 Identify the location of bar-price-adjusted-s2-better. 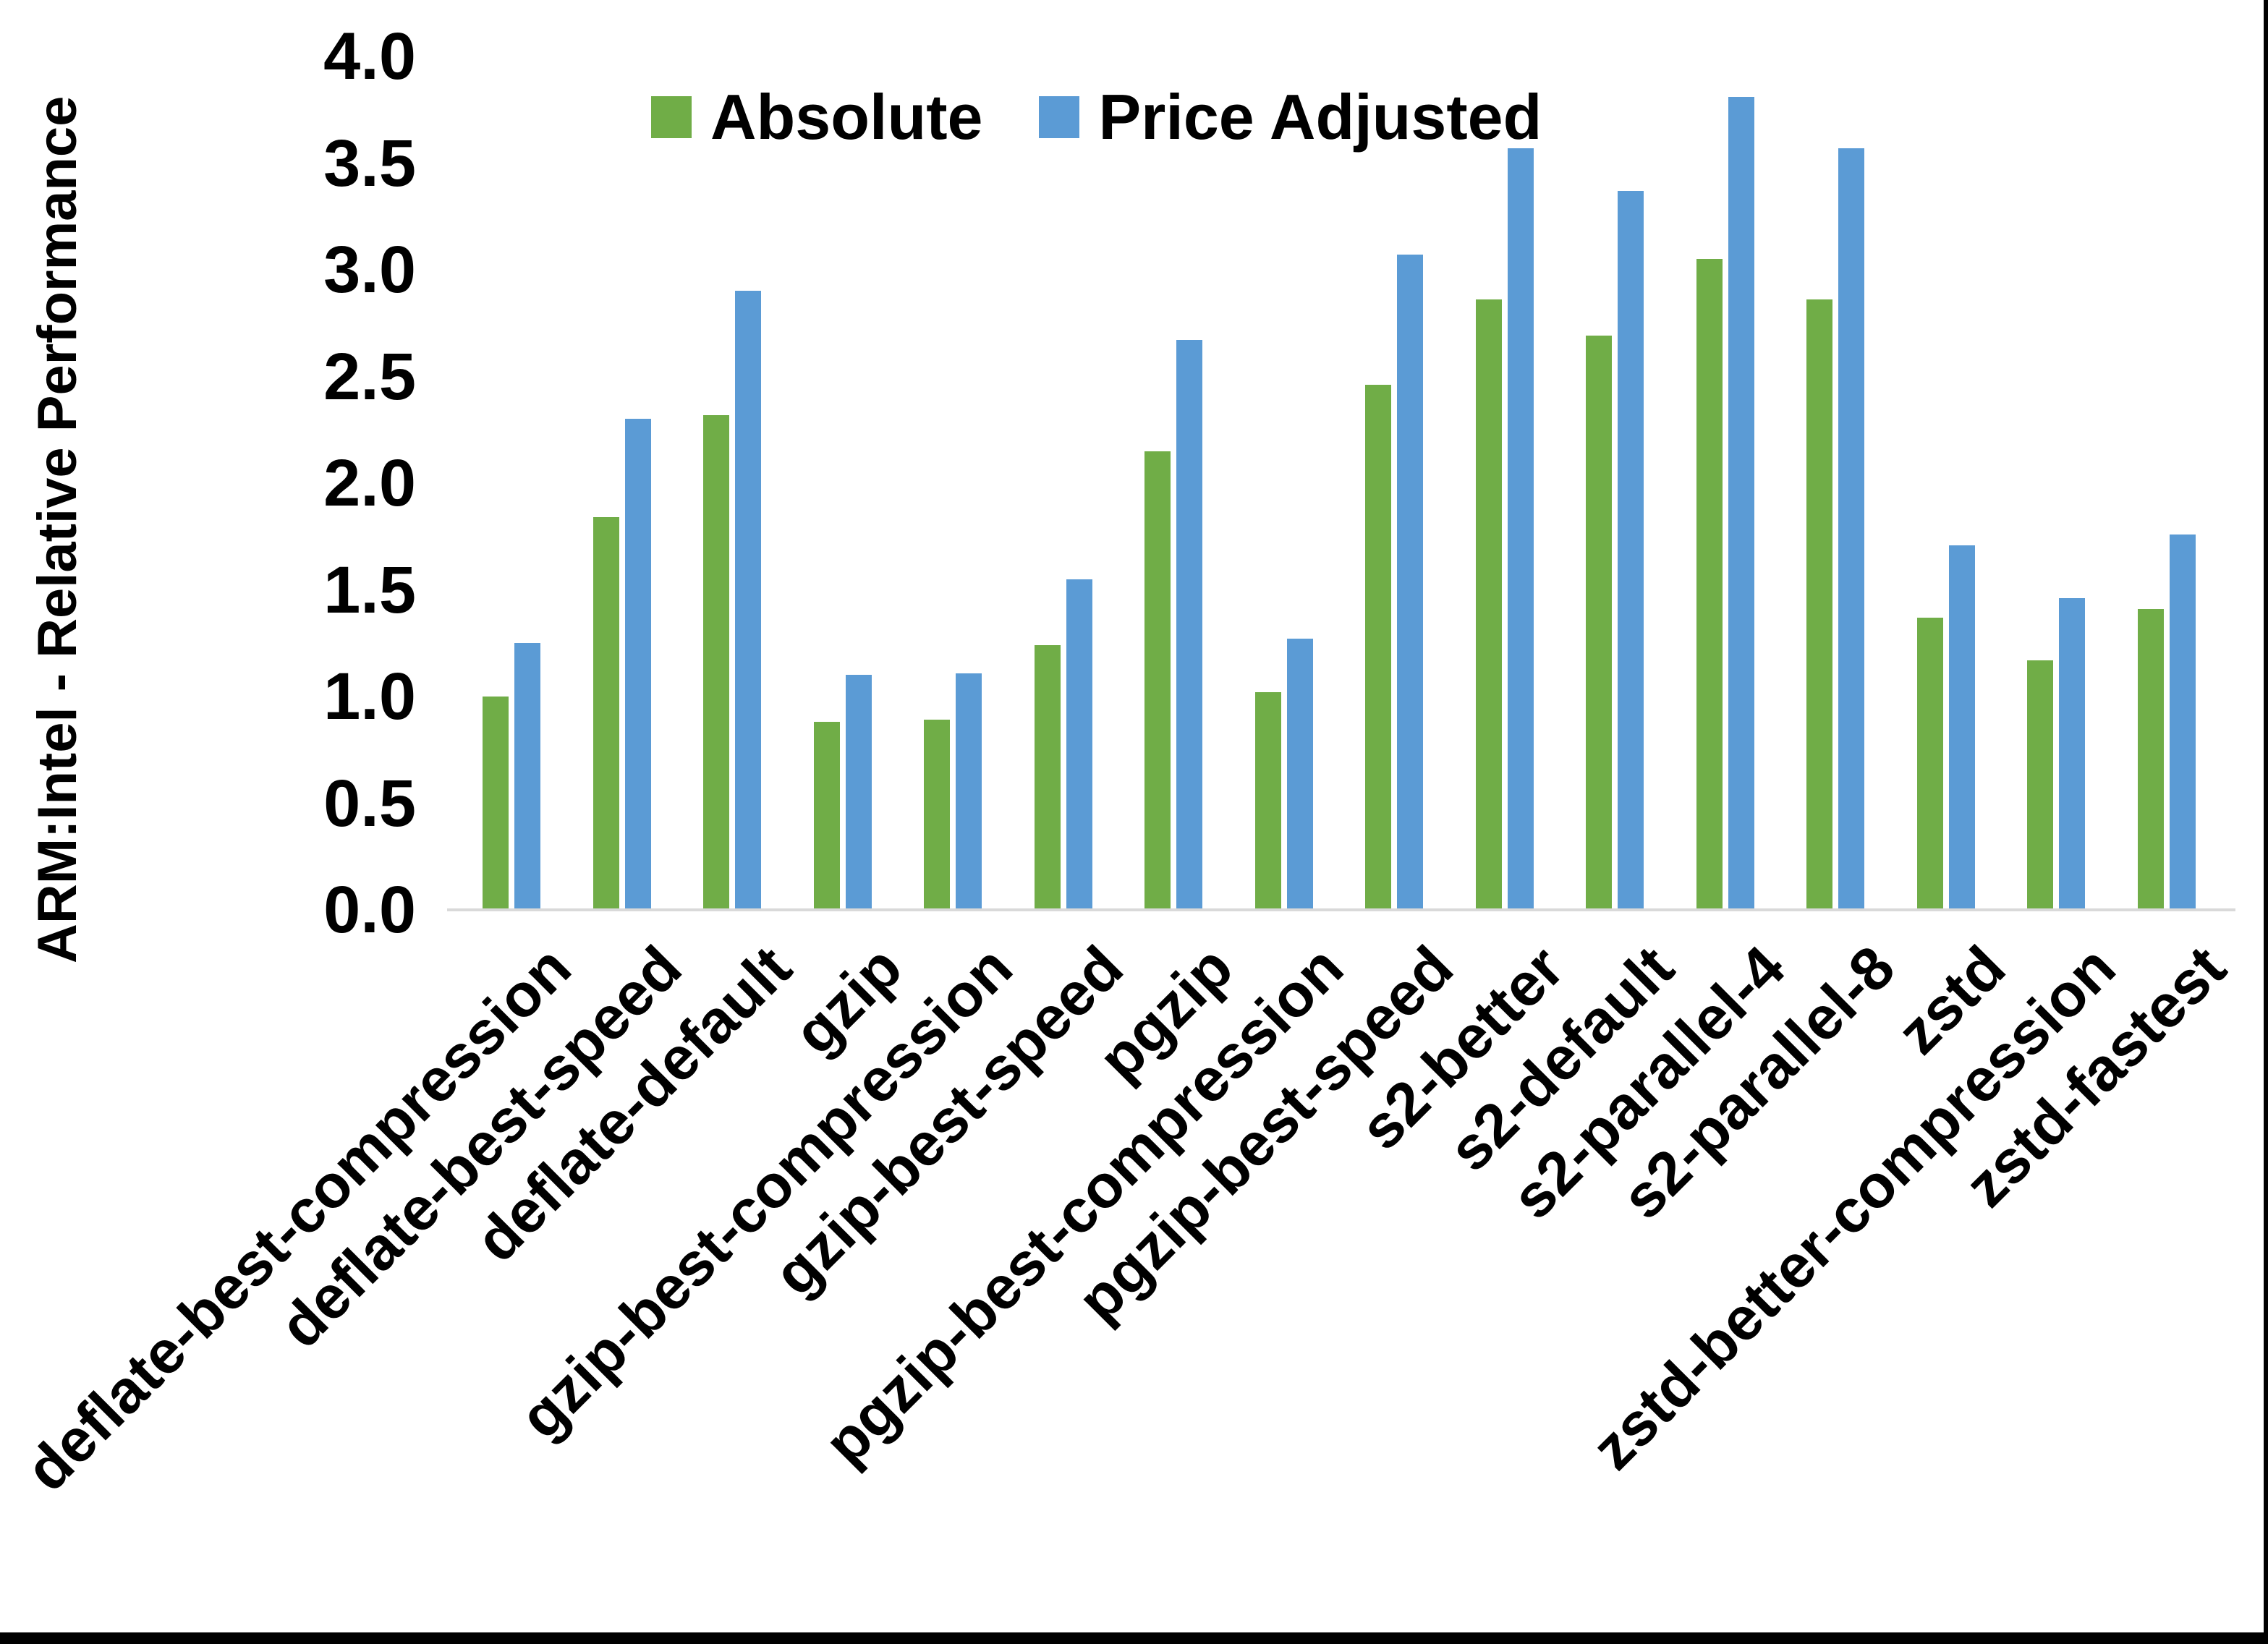
(1521, 529).